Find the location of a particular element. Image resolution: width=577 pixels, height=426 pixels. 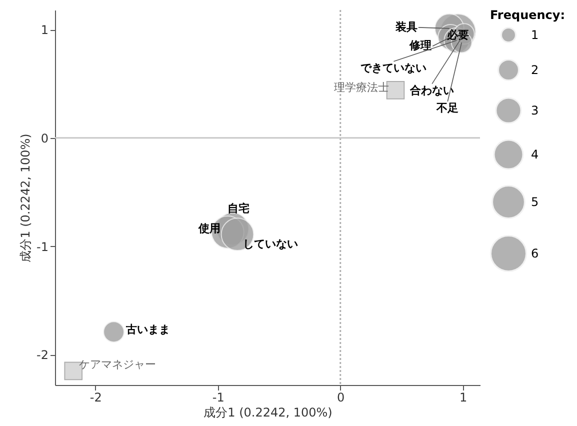

x-tick-label: 0 is located at coordinates (341, 397).